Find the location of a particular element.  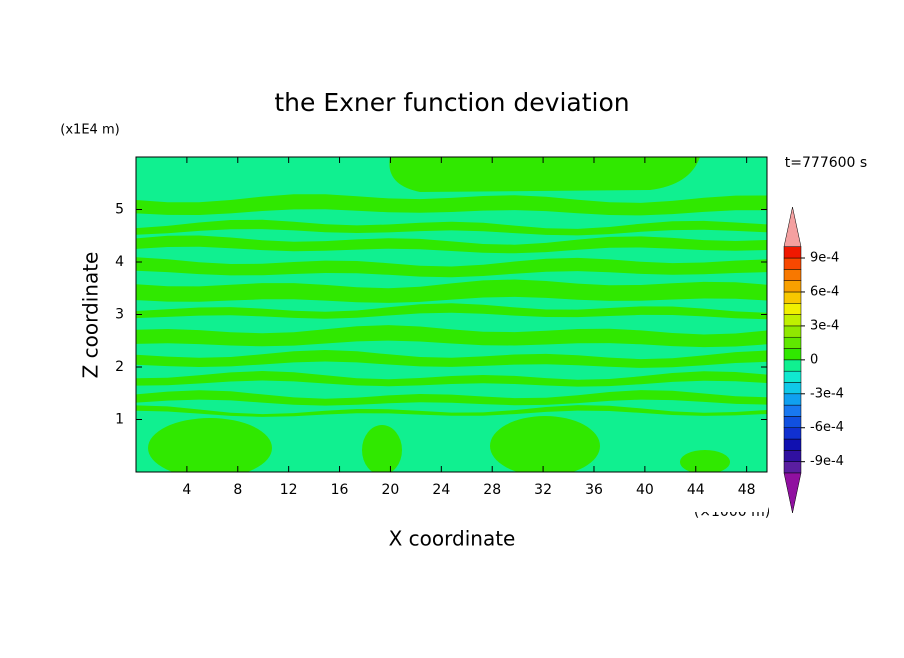

x-tick-label: 32 is located at coordinates (543, 490).